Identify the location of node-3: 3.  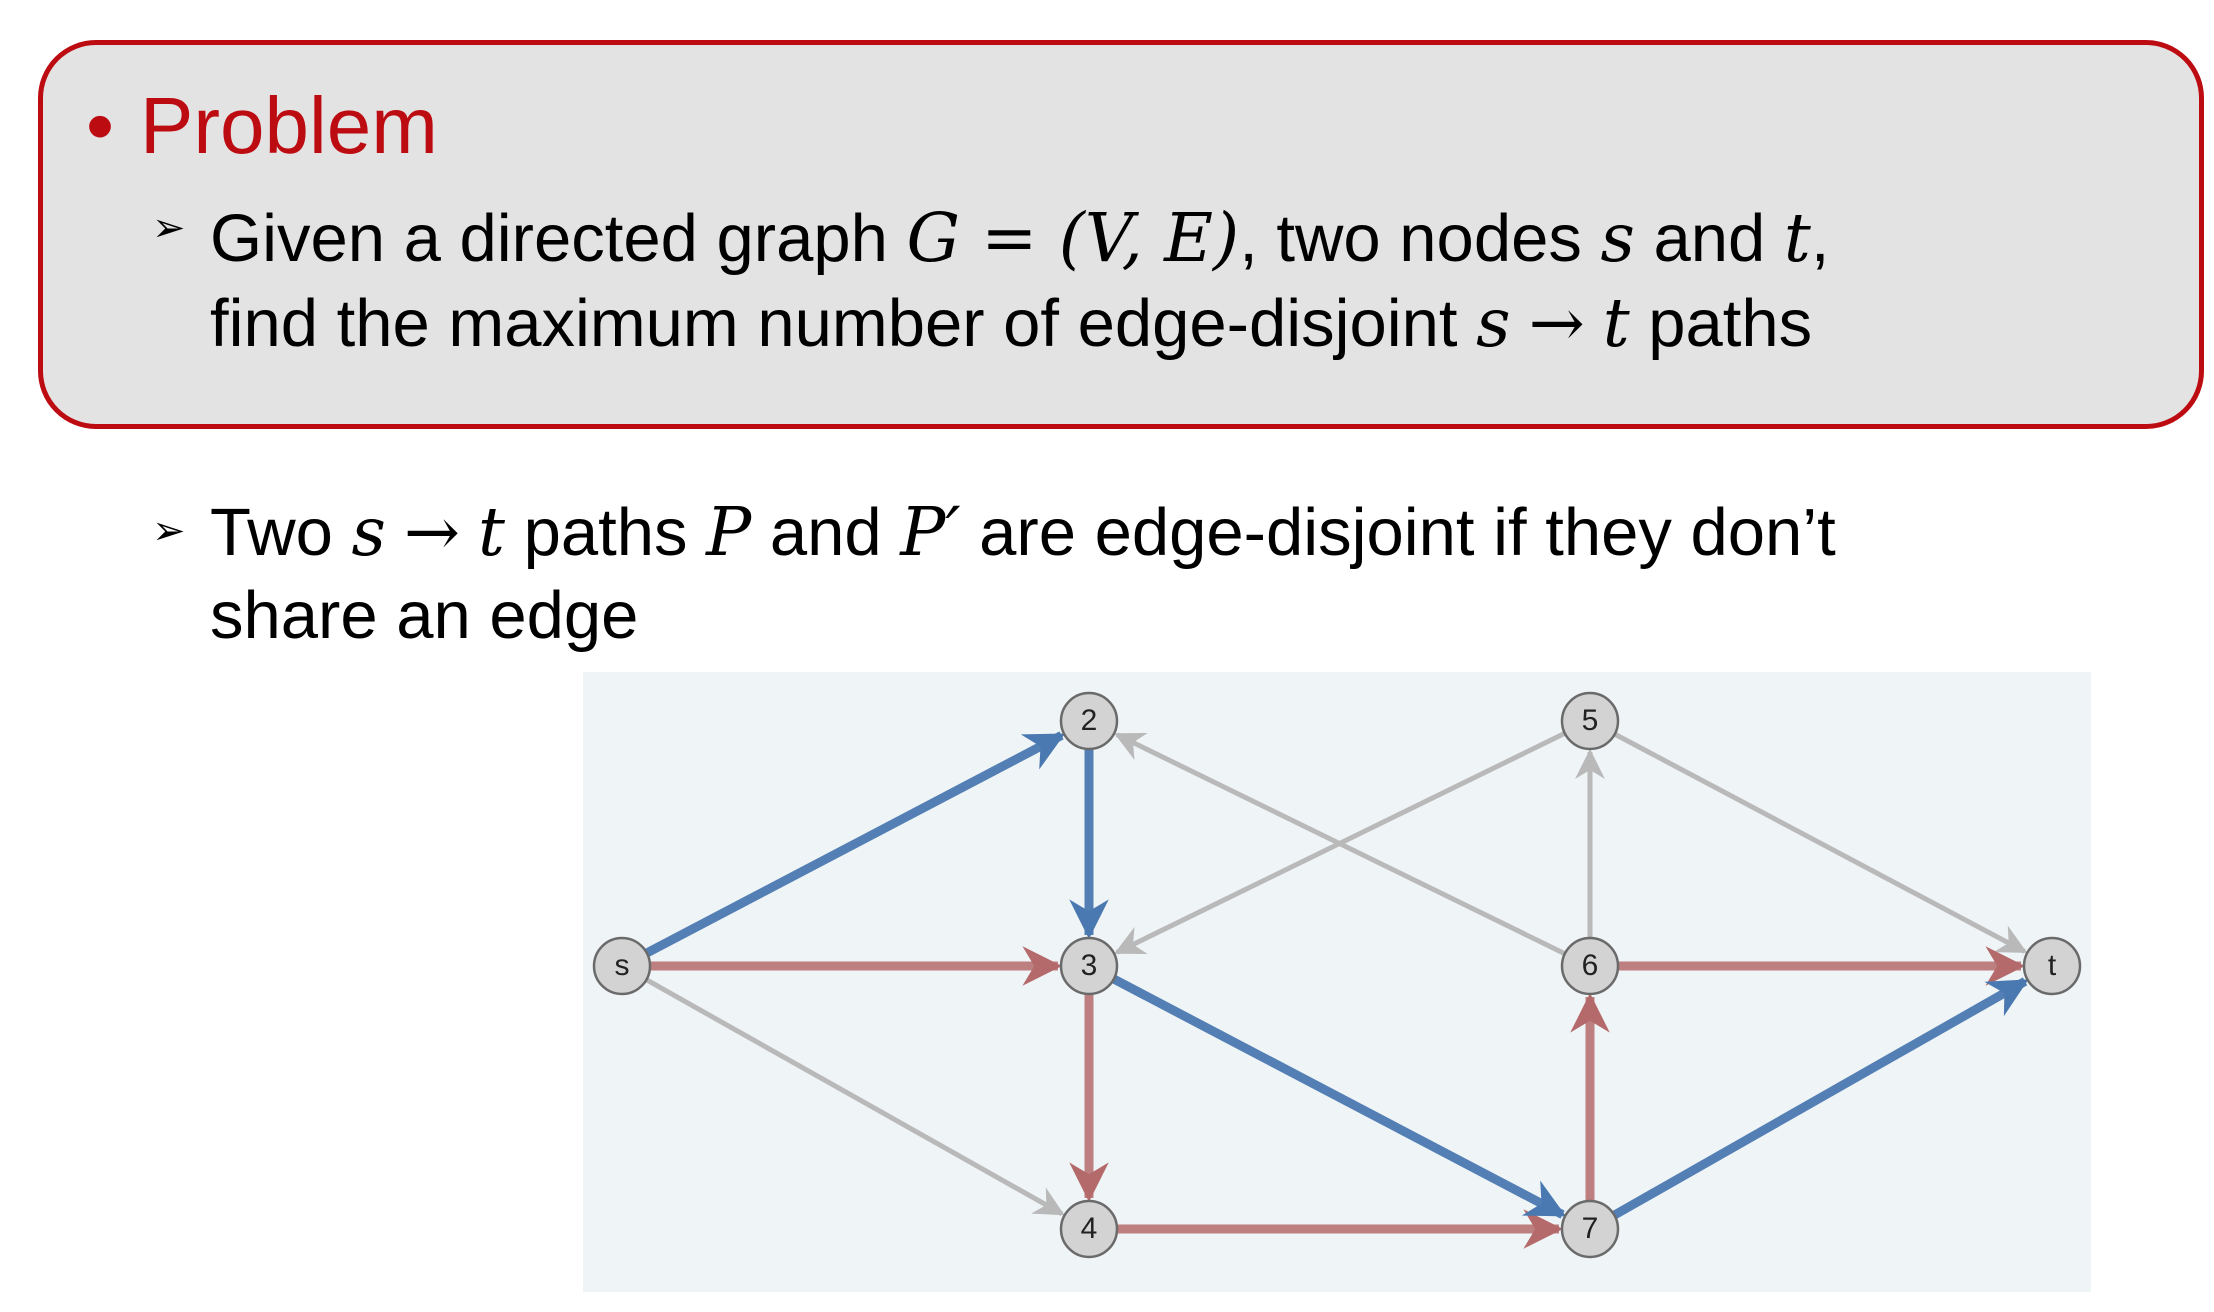
(1089, 966).